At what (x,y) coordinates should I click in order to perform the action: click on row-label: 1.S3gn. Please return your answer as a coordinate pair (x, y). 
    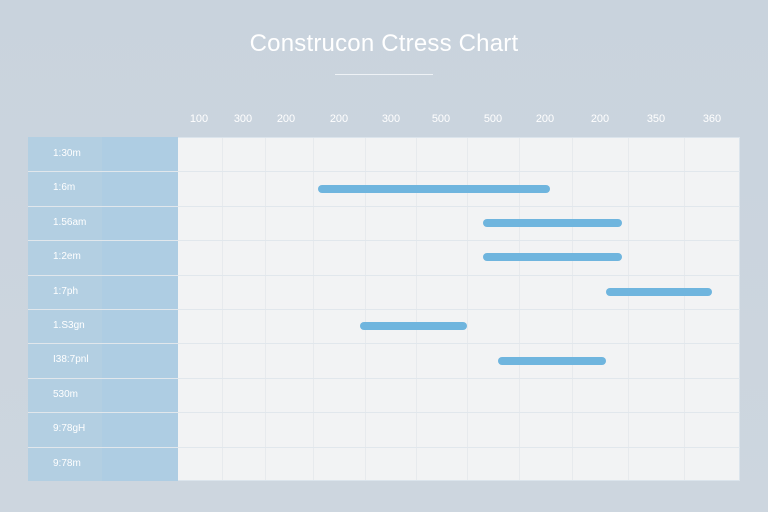
    Looking at the image, I should click on (69, 325).